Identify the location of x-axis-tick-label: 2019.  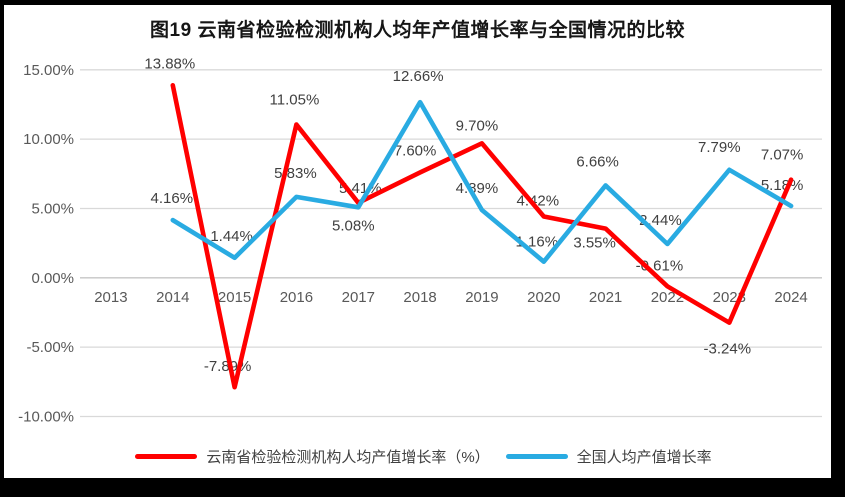
(481, 297).